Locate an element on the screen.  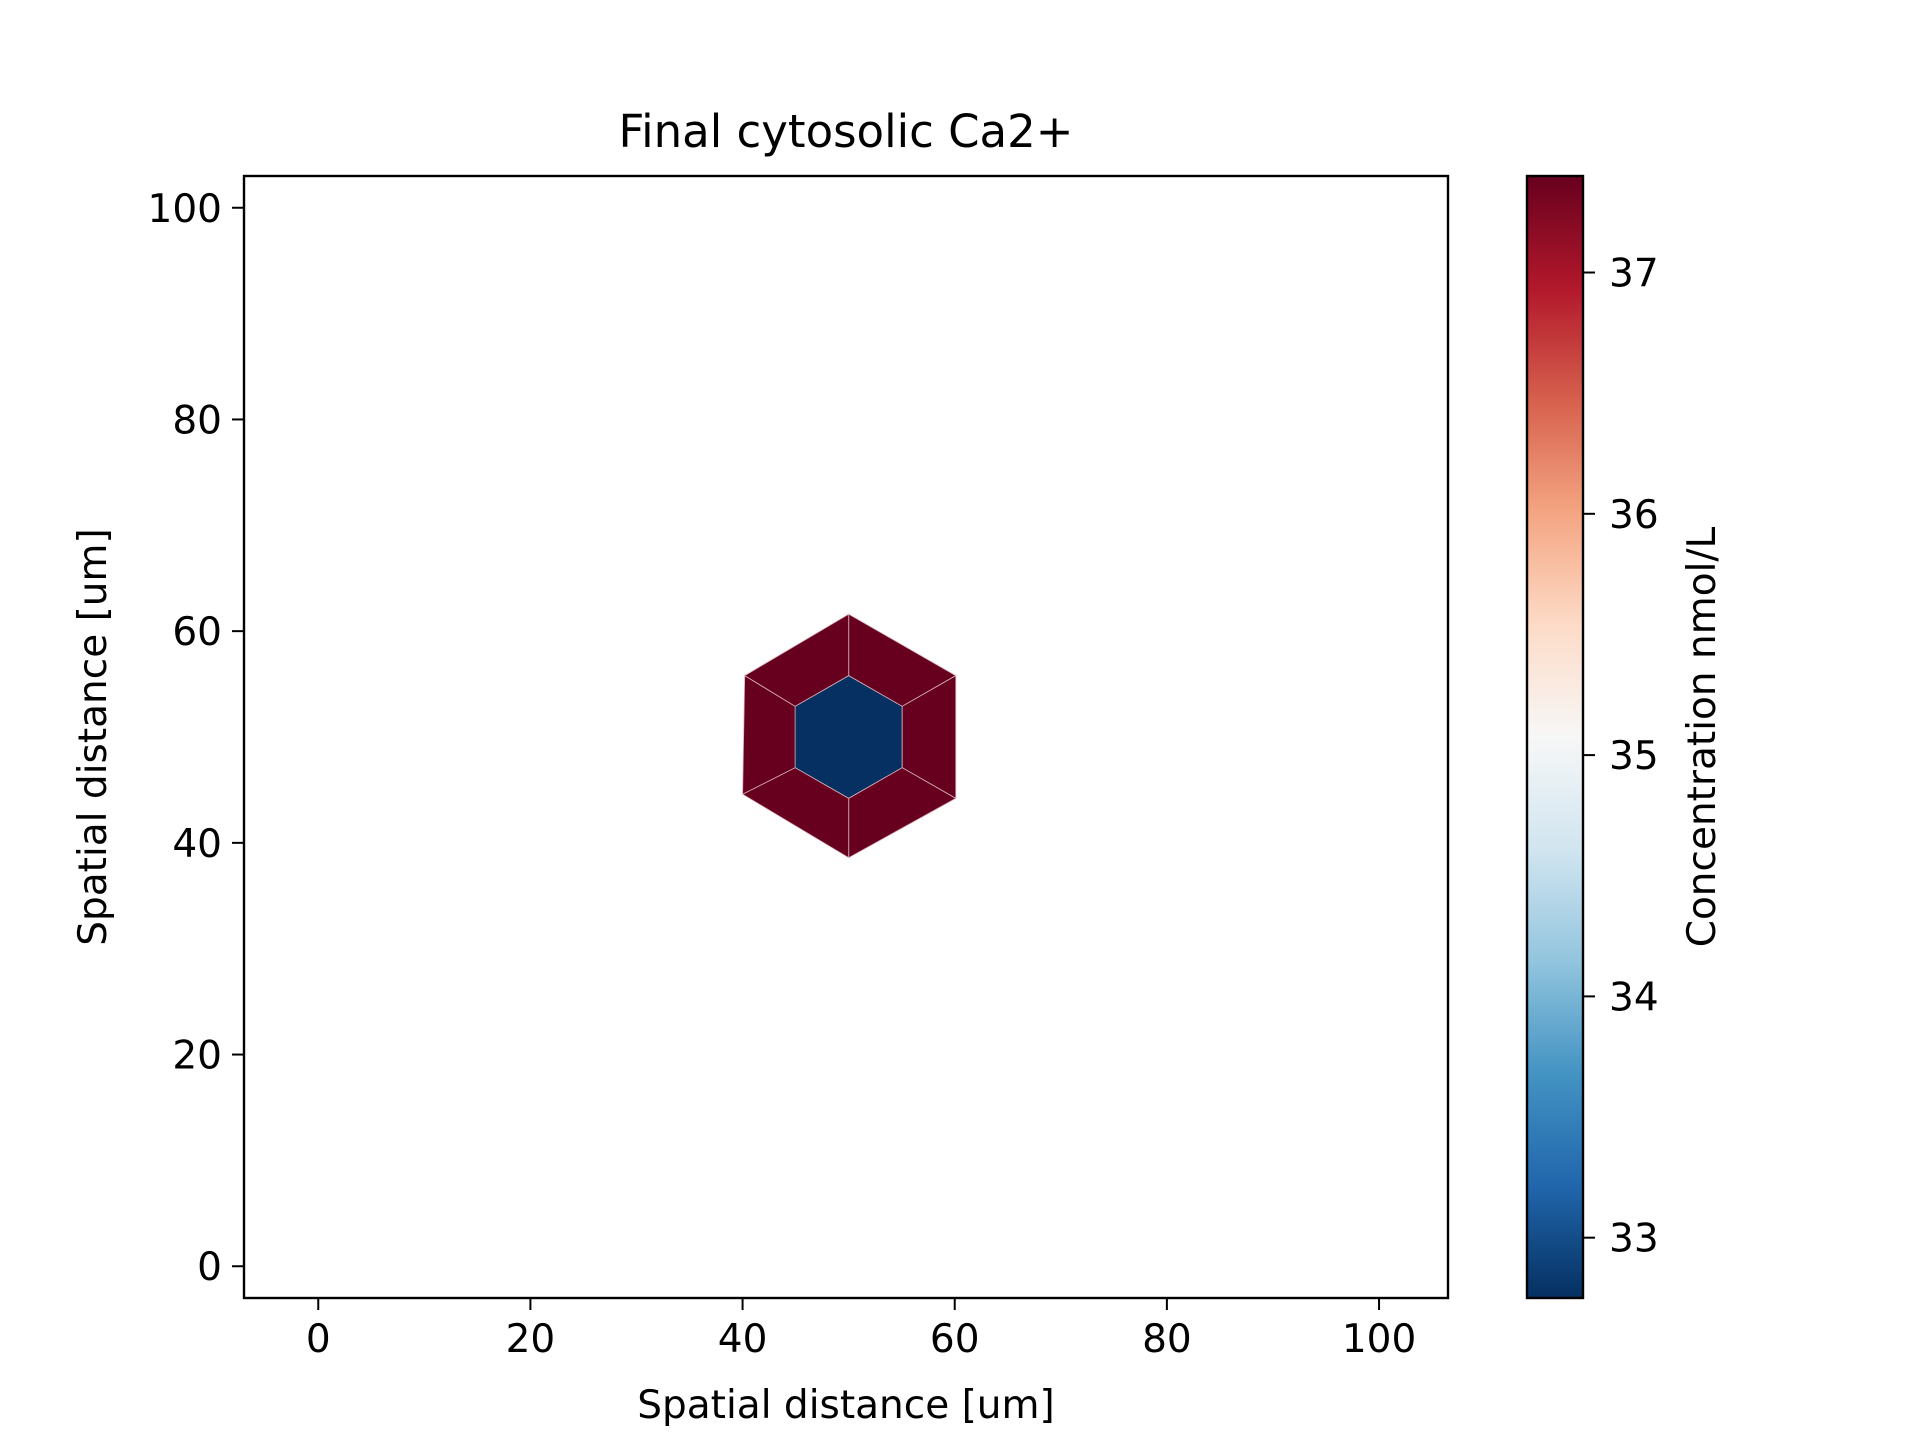
chart-title: Final cytosolic Ca2+ is located at coordinates (846, 131).